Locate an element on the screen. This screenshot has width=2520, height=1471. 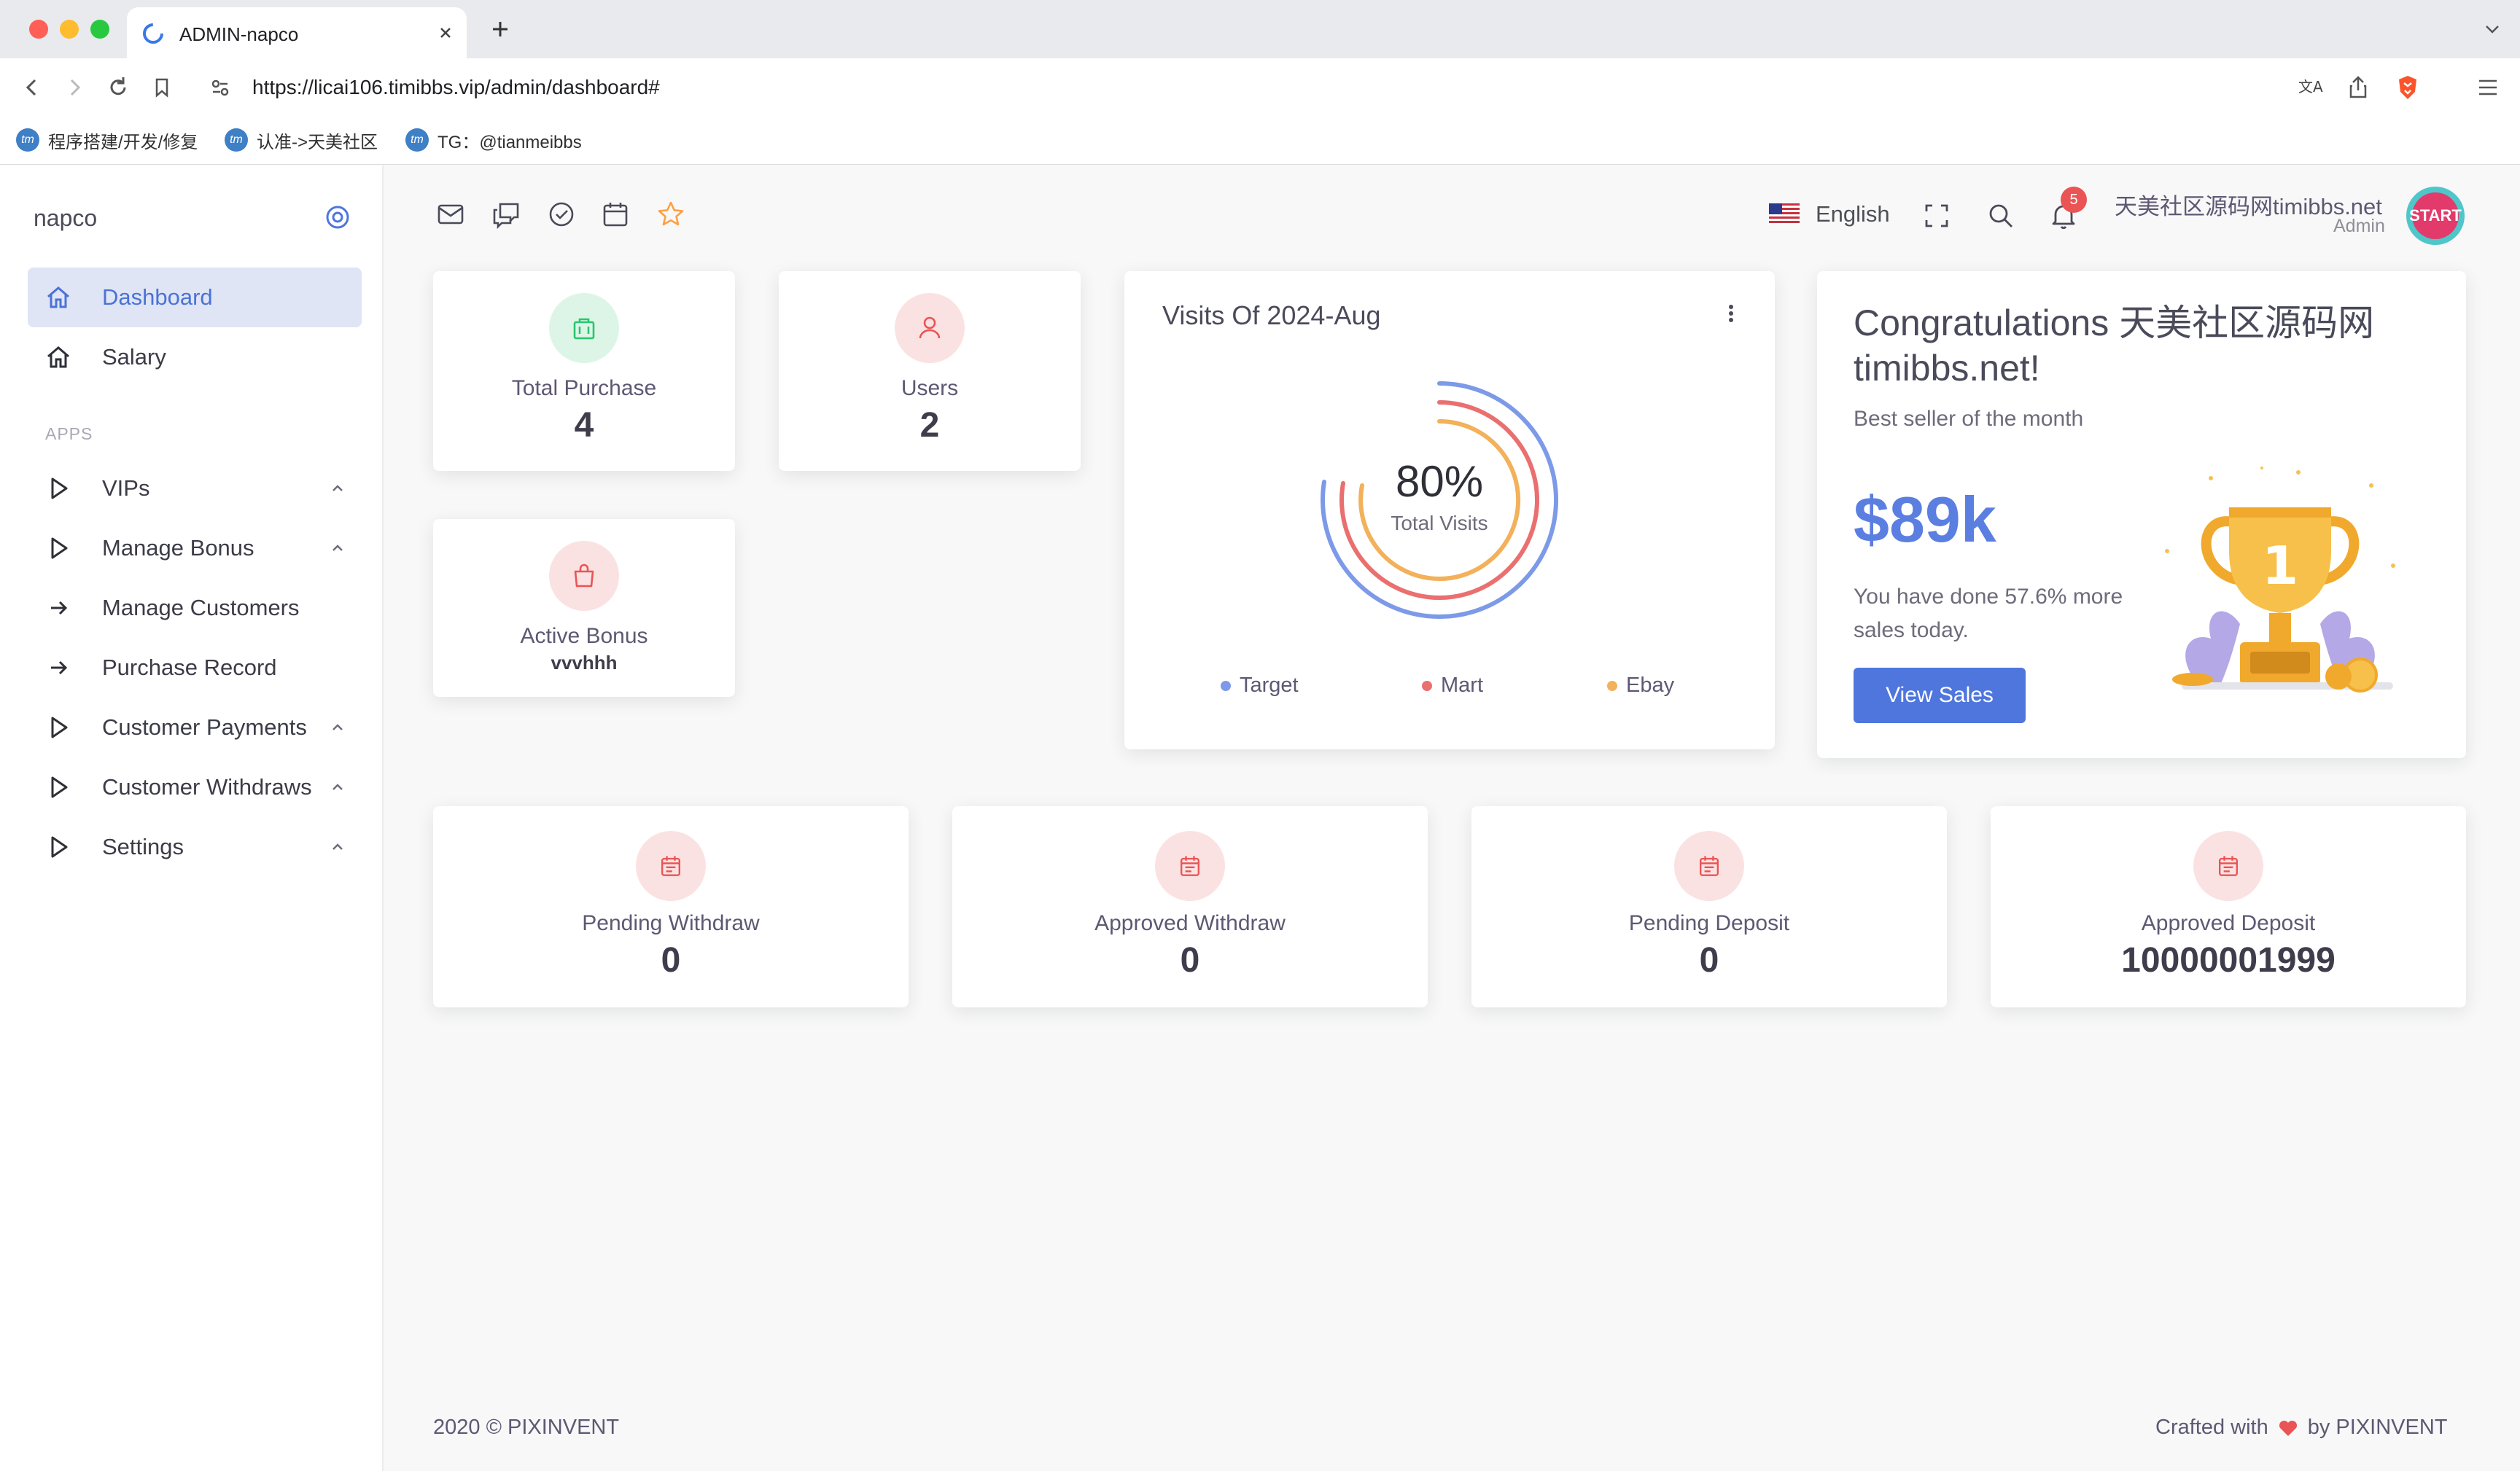
footer-copyright: 2020 © PIXINVENT is located at coordinates (526, 1427).